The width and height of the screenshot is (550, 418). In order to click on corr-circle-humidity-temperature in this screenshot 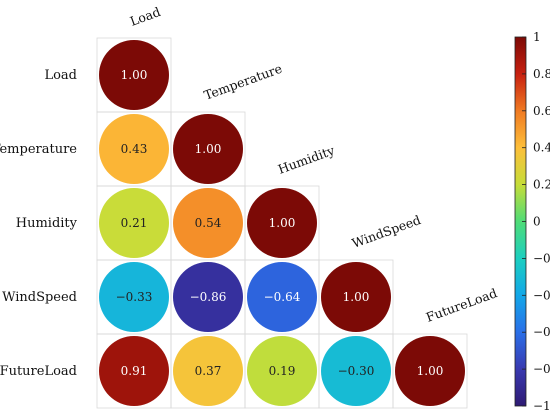, I will do `click(208, 223)`.